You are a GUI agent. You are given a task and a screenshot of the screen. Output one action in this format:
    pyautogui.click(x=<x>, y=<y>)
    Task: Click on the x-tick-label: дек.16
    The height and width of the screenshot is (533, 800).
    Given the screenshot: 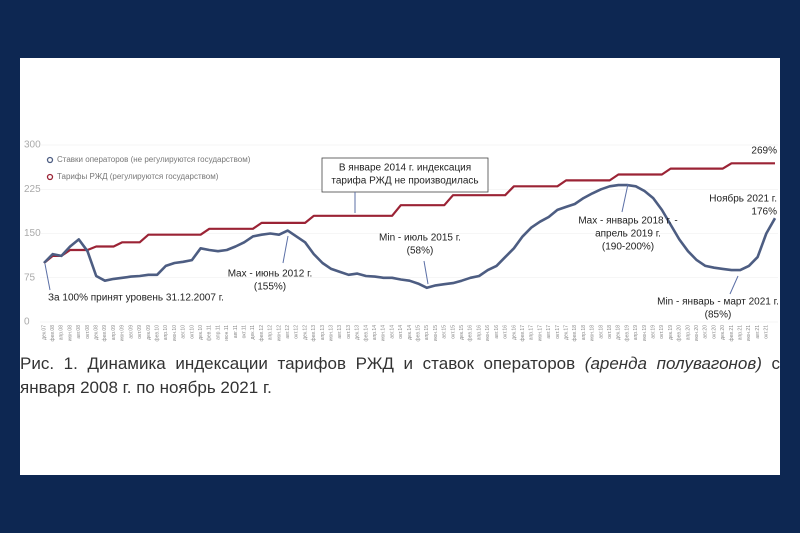 What is the action you would take?
    pyautogui.click(x=514, y=332)
    